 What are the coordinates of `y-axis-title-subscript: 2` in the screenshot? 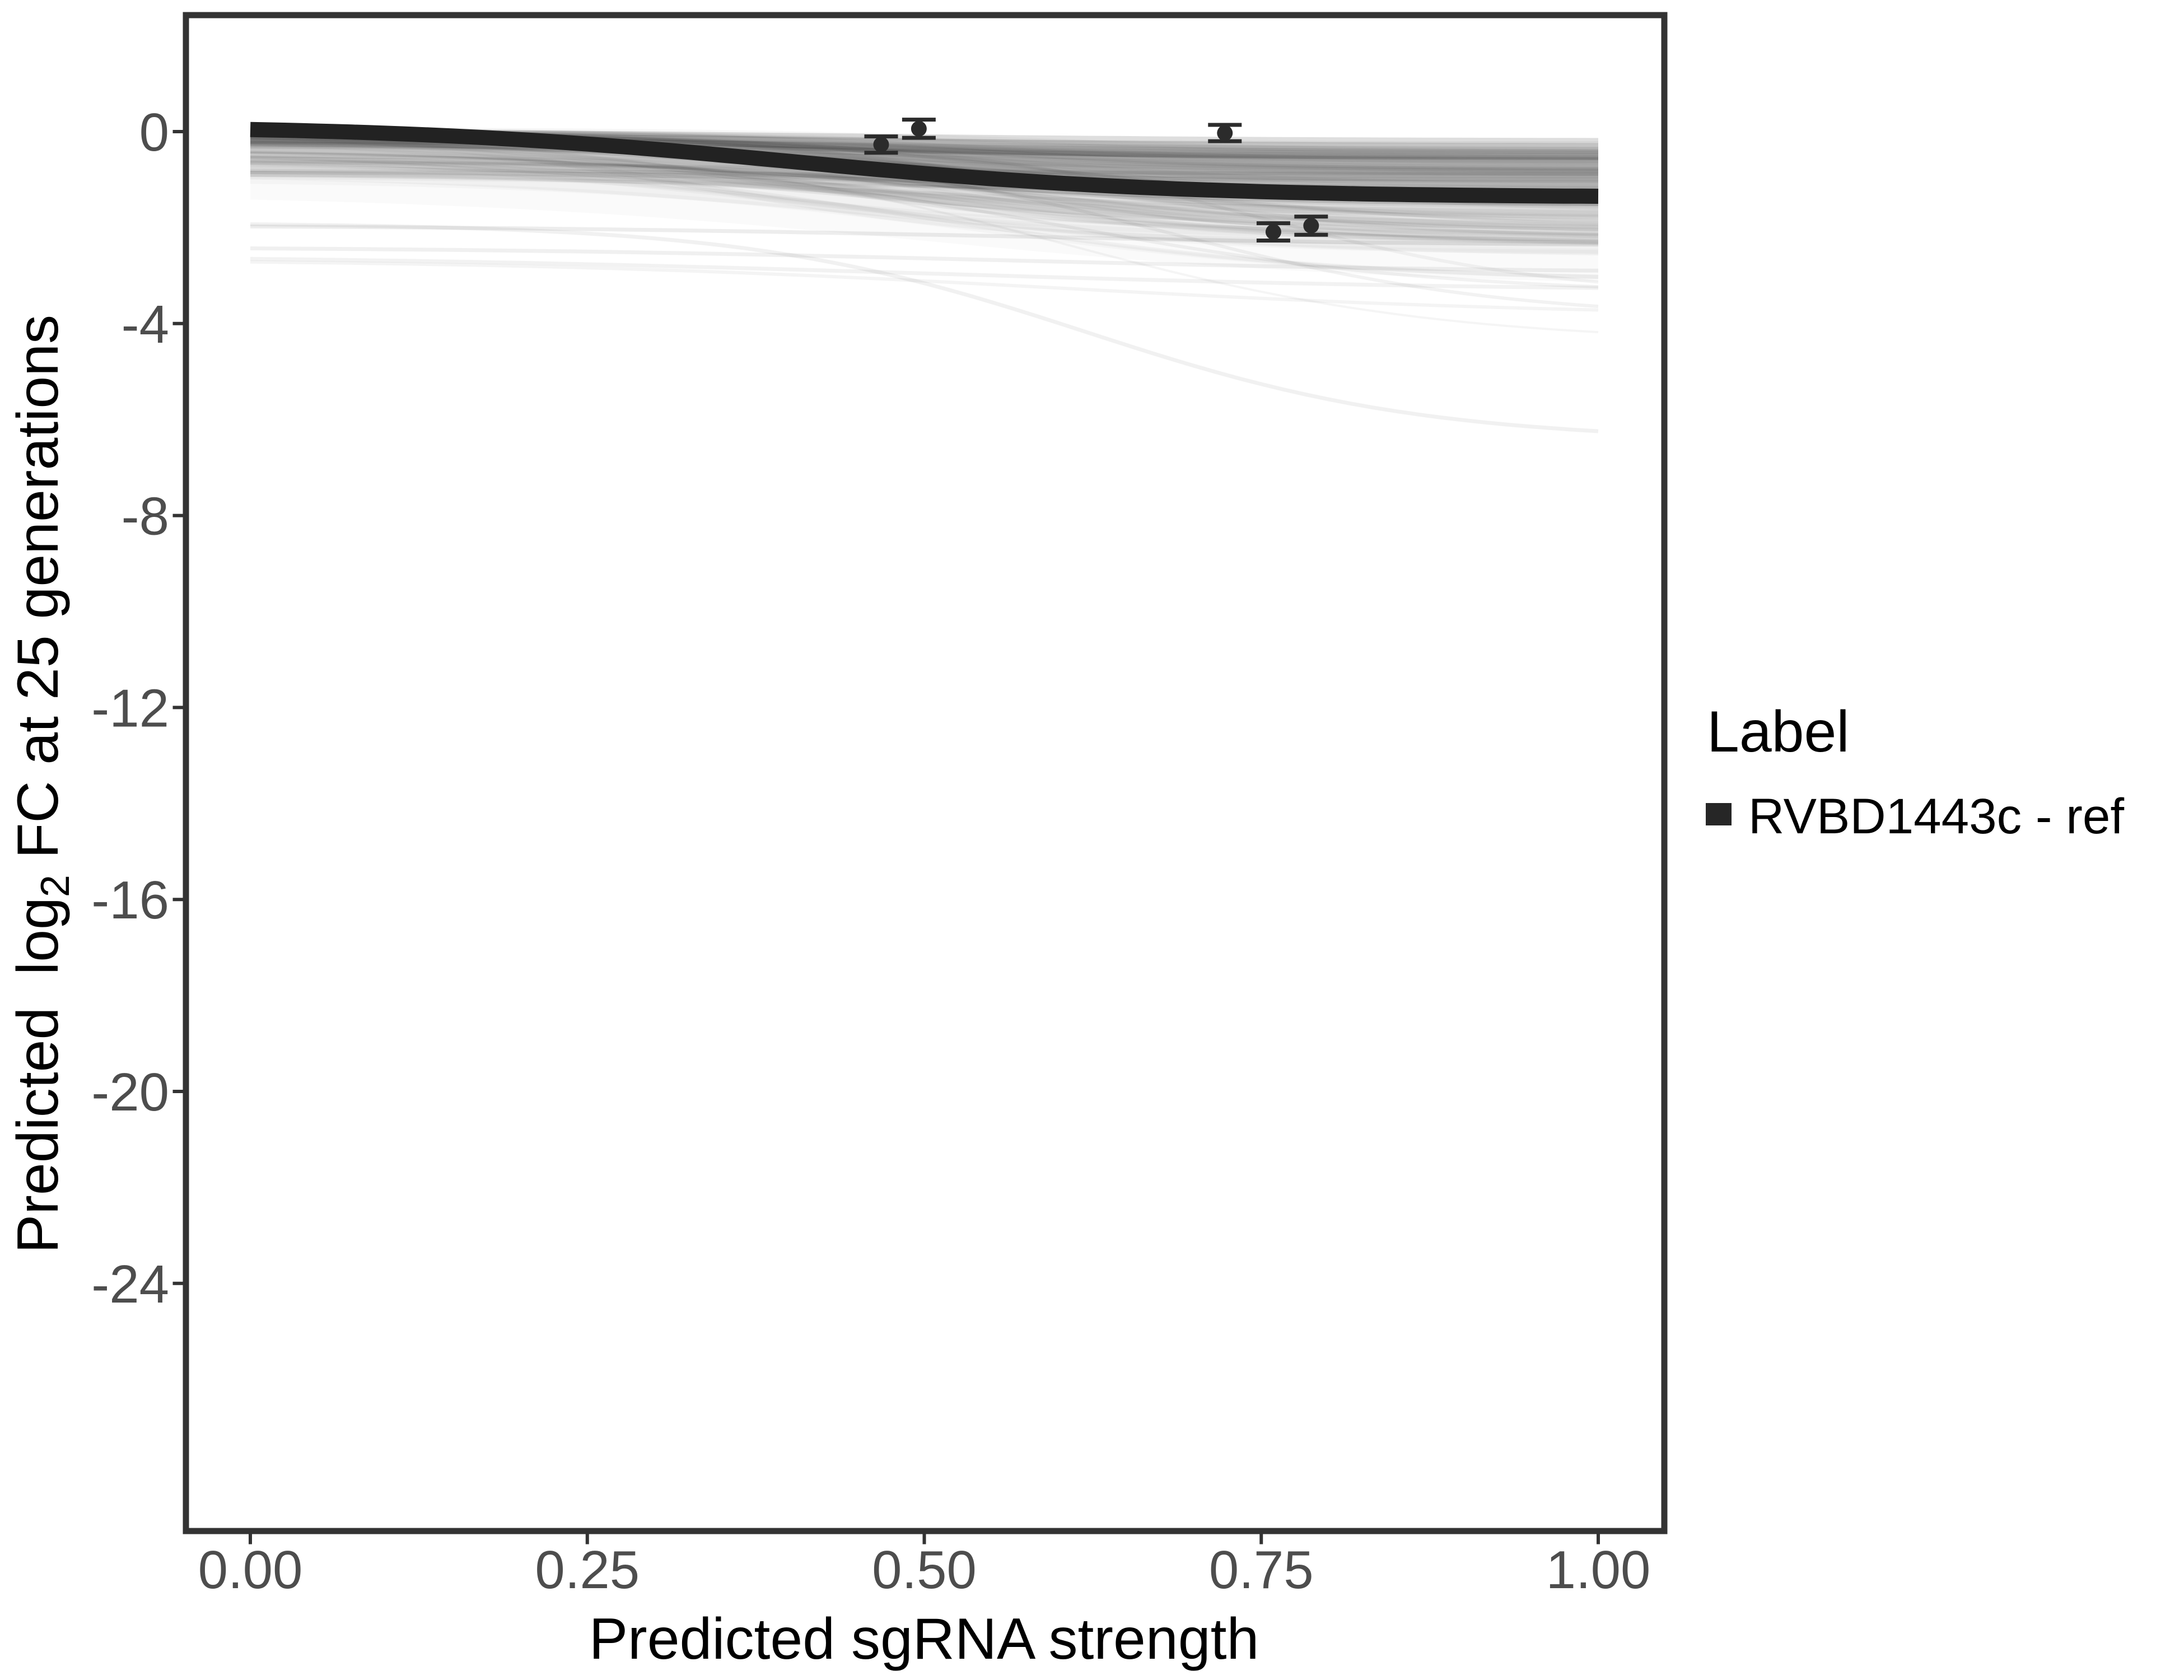 It's located at (56, 886).